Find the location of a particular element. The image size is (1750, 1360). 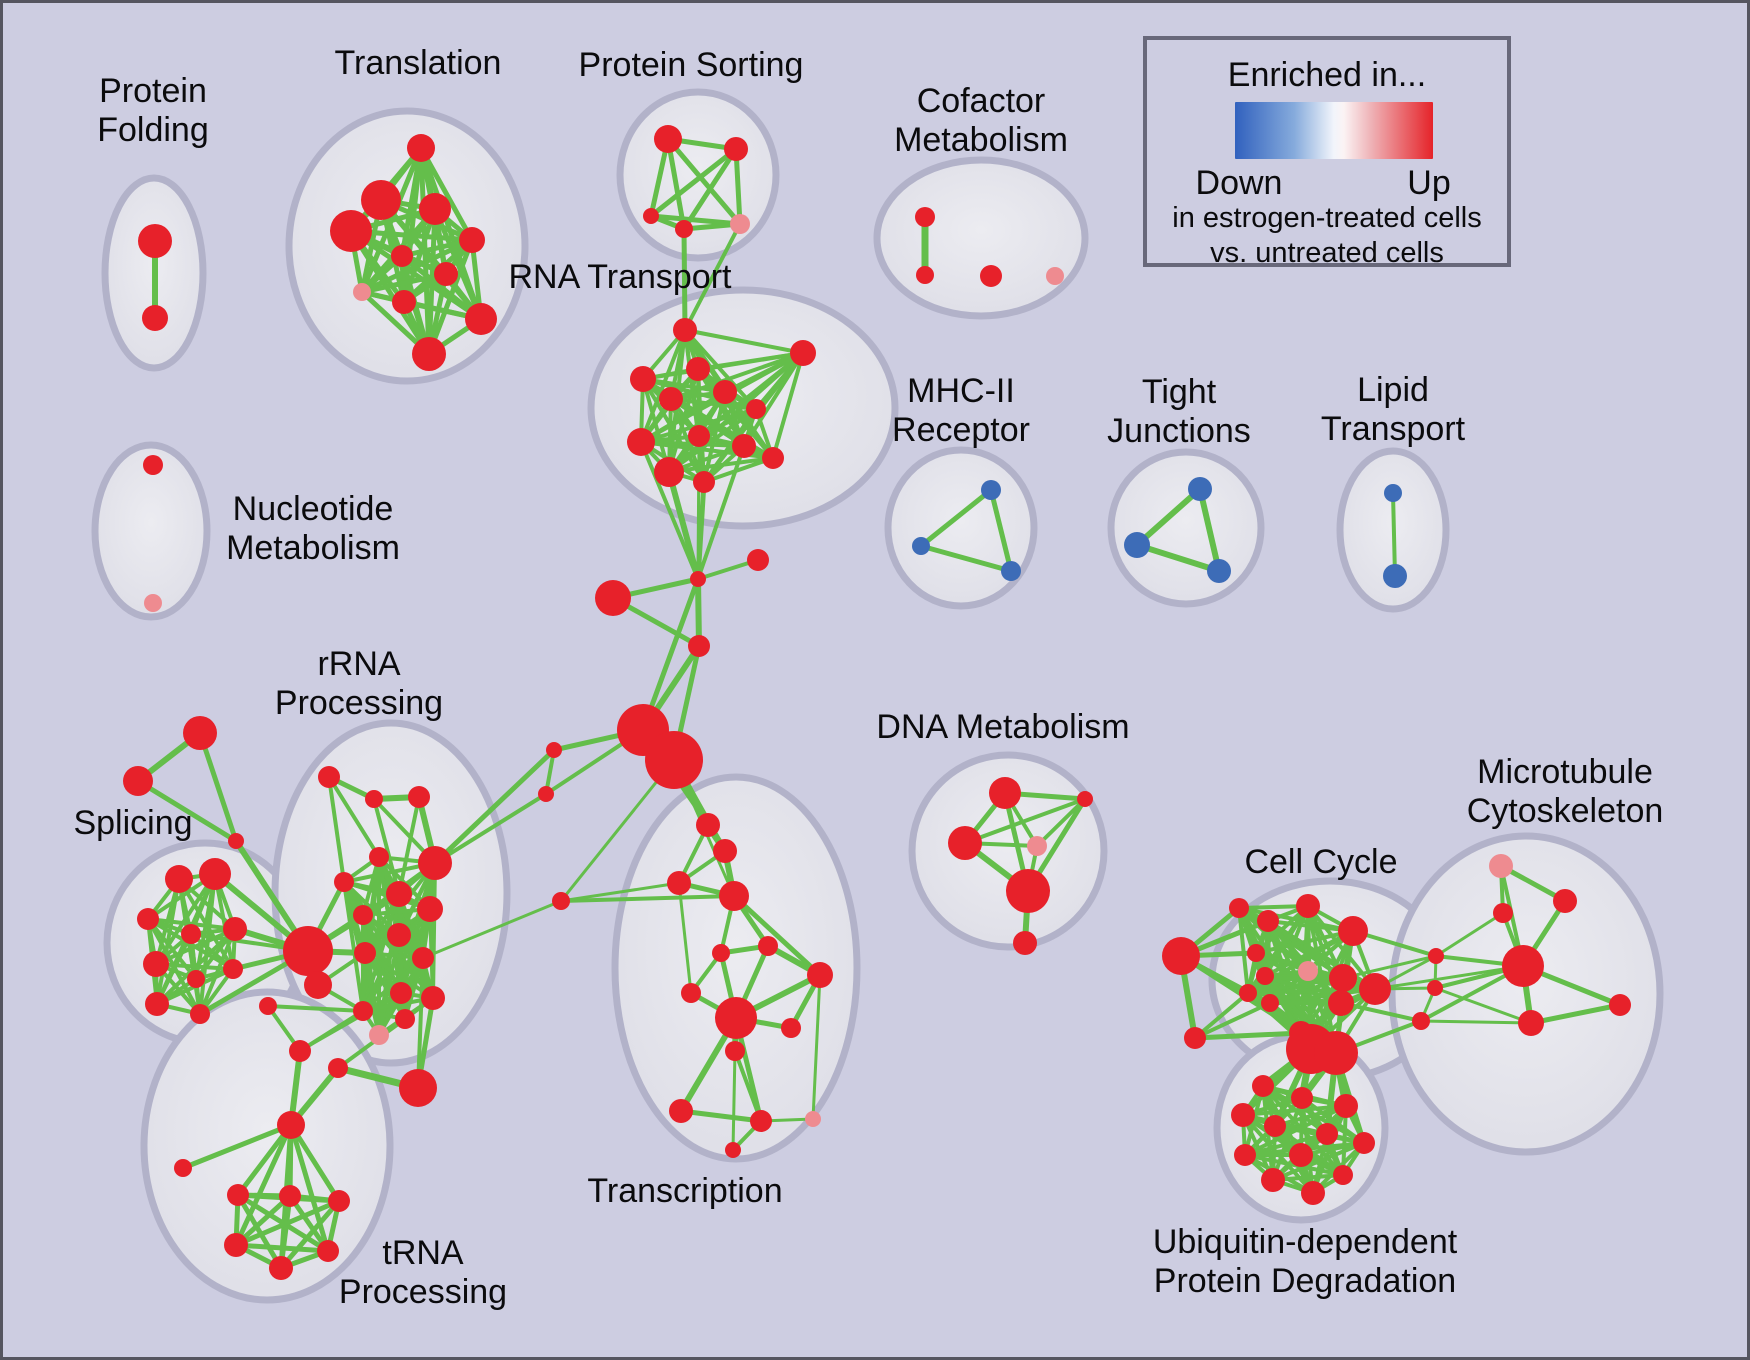

node-tj3 is located at coordinates (1219, 571).